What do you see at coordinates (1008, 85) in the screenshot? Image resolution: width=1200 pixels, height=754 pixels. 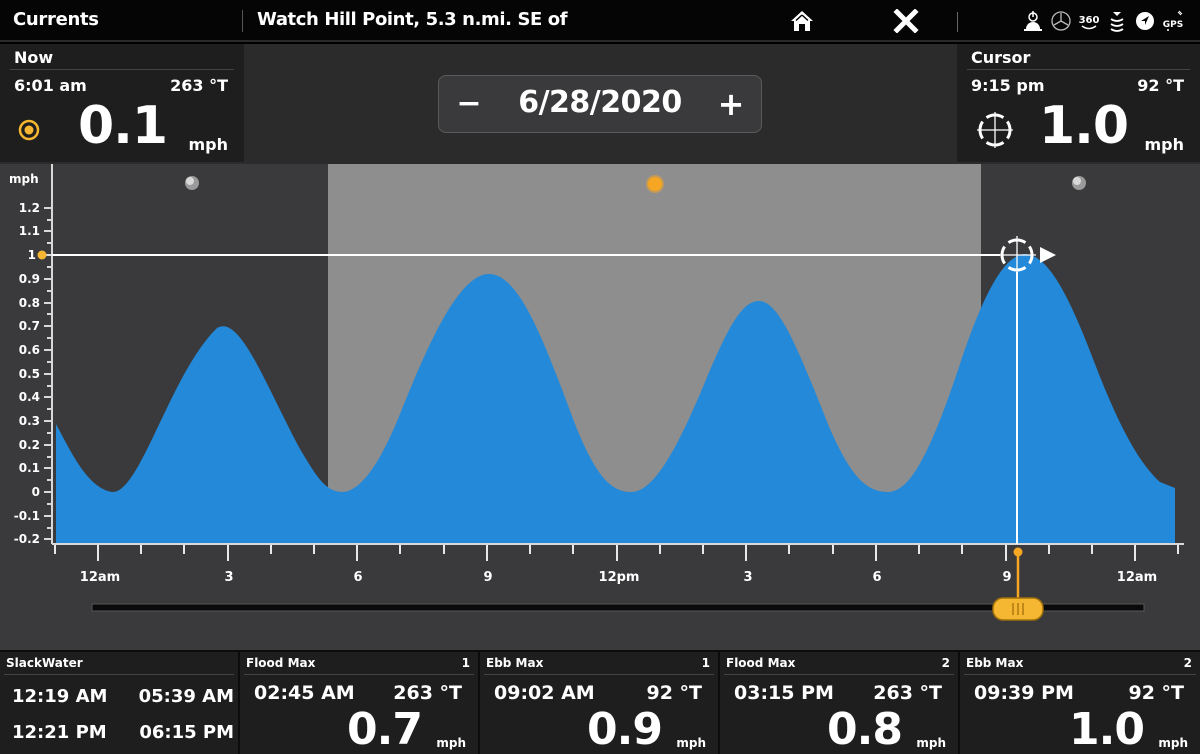 I see `cursor-time: 9:15 pm` at bounding box center [1008, 85].